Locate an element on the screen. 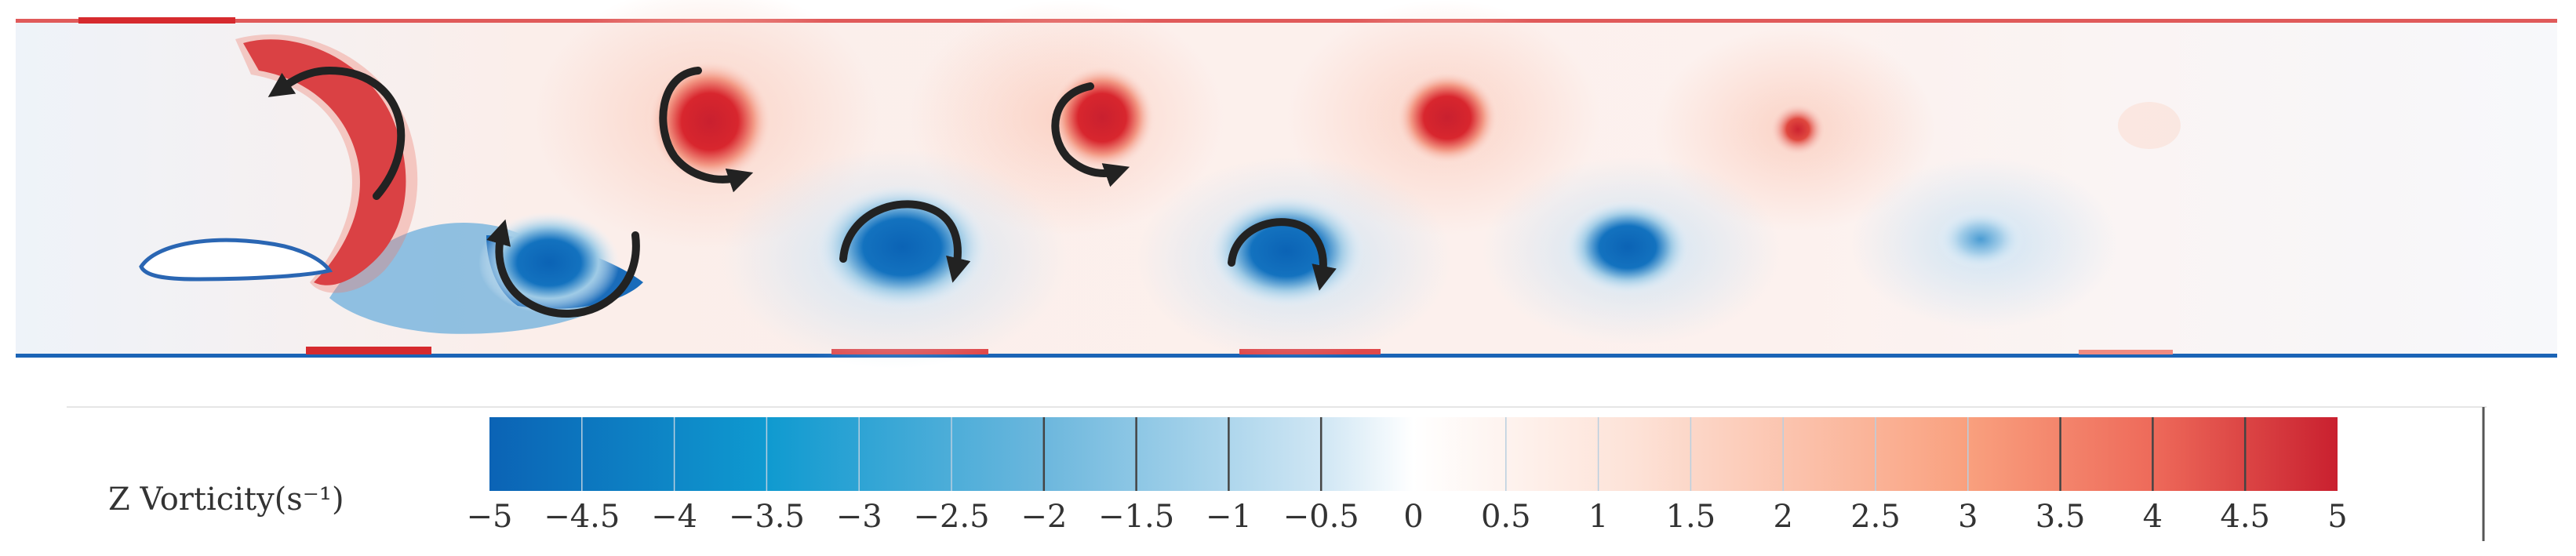 The width and height of the screenshot is (2576, 556). colorbar-tick-label: 5 is located at coordinates (2337, 517).